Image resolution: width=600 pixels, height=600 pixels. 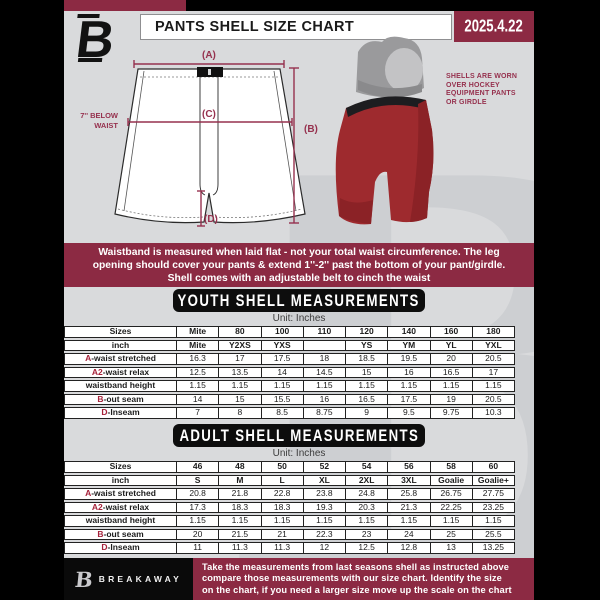 I want to click on value-cell: 12.8, so click(x=409, y=548).